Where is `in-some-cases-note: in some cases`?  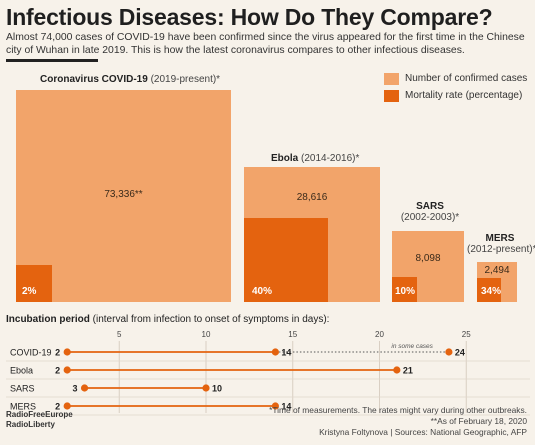 in-some-cases-note: in some cases is located at coordinates (412, 346).